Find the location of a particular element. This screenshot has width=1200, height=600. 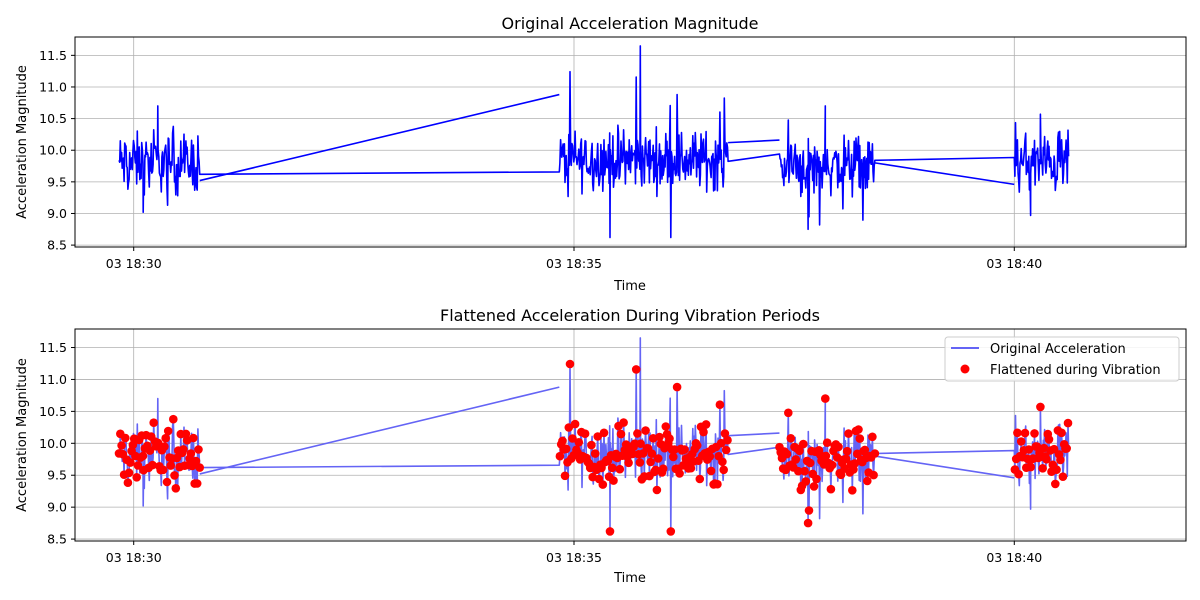

y-tick-label: 10.5 is located at coordinates (53, 118).